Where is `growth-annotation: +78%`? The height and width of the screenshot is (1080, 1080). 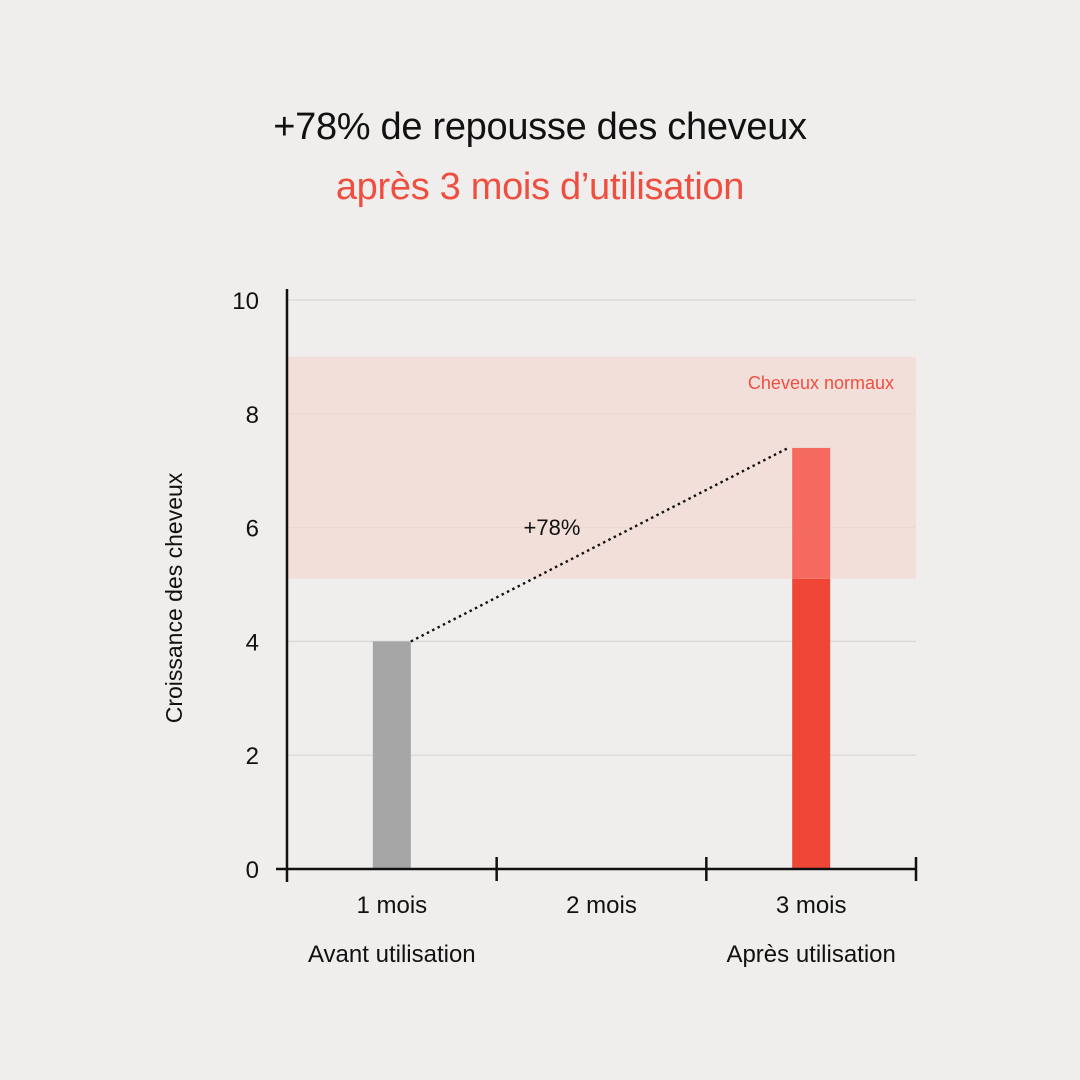
growth-annotation: +78% is located at coordinates (552, 527).